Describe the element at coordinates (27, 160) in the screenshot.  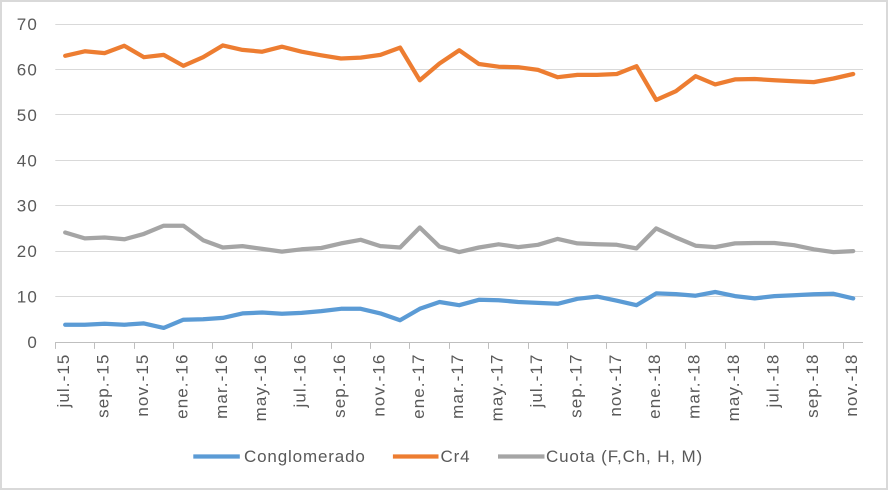
I see `svg-text: 40` at that location.